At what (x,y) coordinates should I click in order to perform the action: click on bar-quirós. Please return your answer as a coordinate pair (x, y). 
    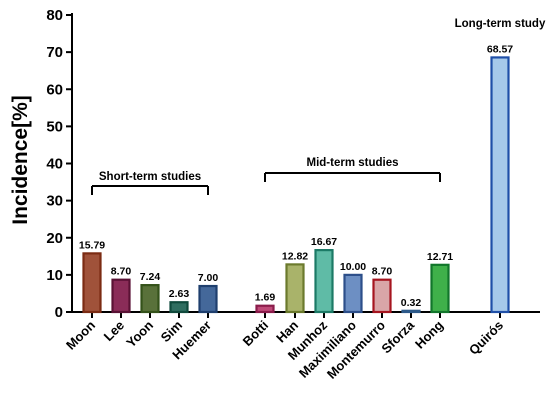
    Looking at the image, I should click on (500, 185).